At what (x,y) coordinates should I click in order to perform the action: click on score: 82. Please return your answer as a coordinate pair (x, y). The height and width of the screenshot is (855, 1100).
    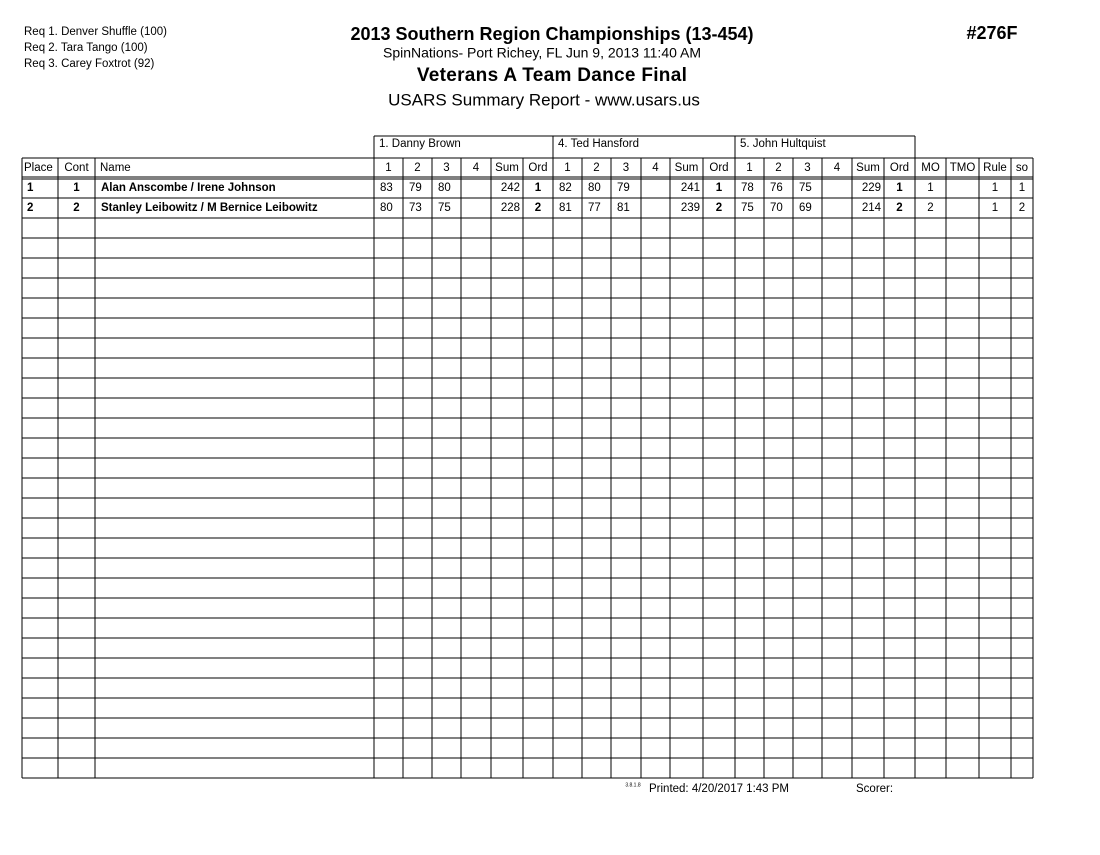
    Looking at the image, I should click on (565, 188).